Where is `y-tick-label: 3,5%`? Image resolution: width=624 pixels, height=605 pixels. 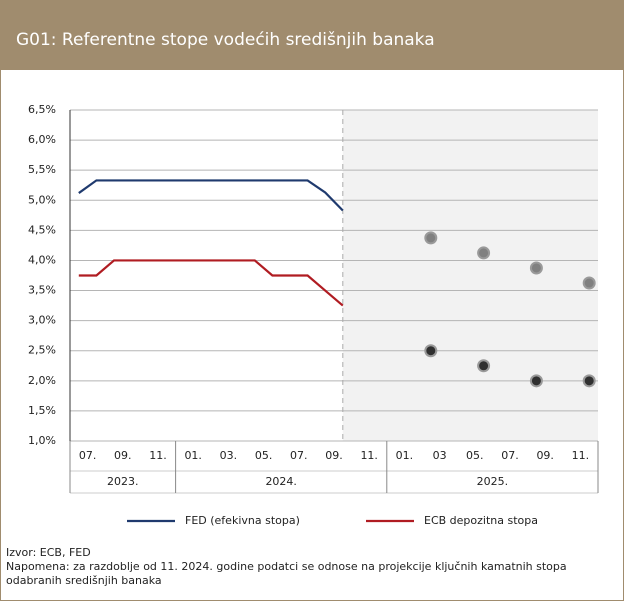
y-tick-label: 3,5% is located at coordinates (42, 290).